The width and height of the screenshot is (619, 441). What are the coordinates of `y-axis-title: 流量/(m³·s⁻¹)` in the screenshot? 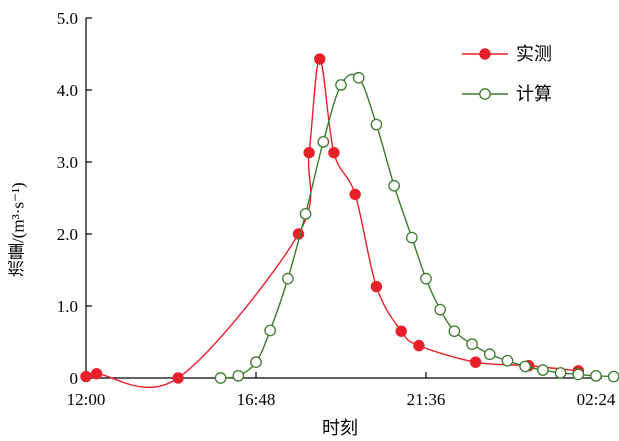 It's located at (18, 230).